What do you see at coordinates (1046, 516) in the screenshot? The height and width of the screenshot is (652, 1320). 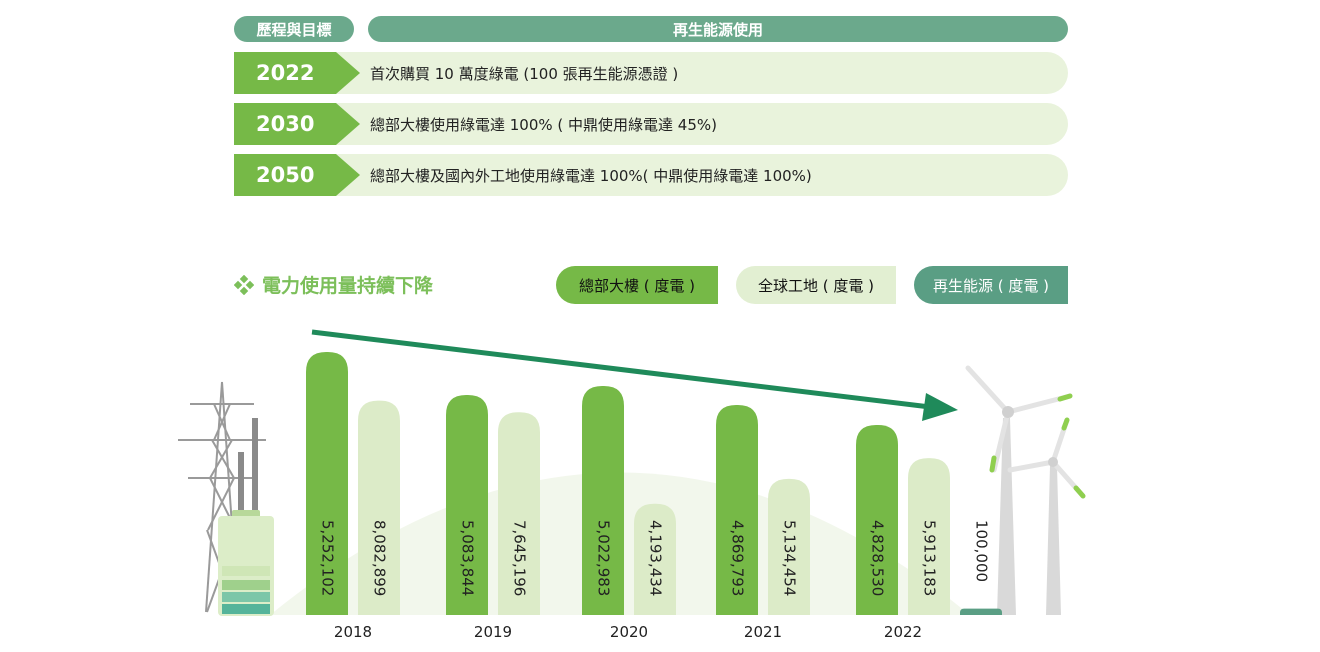 I see `wind-turbine-icon` at bounding box center [1046, 516].